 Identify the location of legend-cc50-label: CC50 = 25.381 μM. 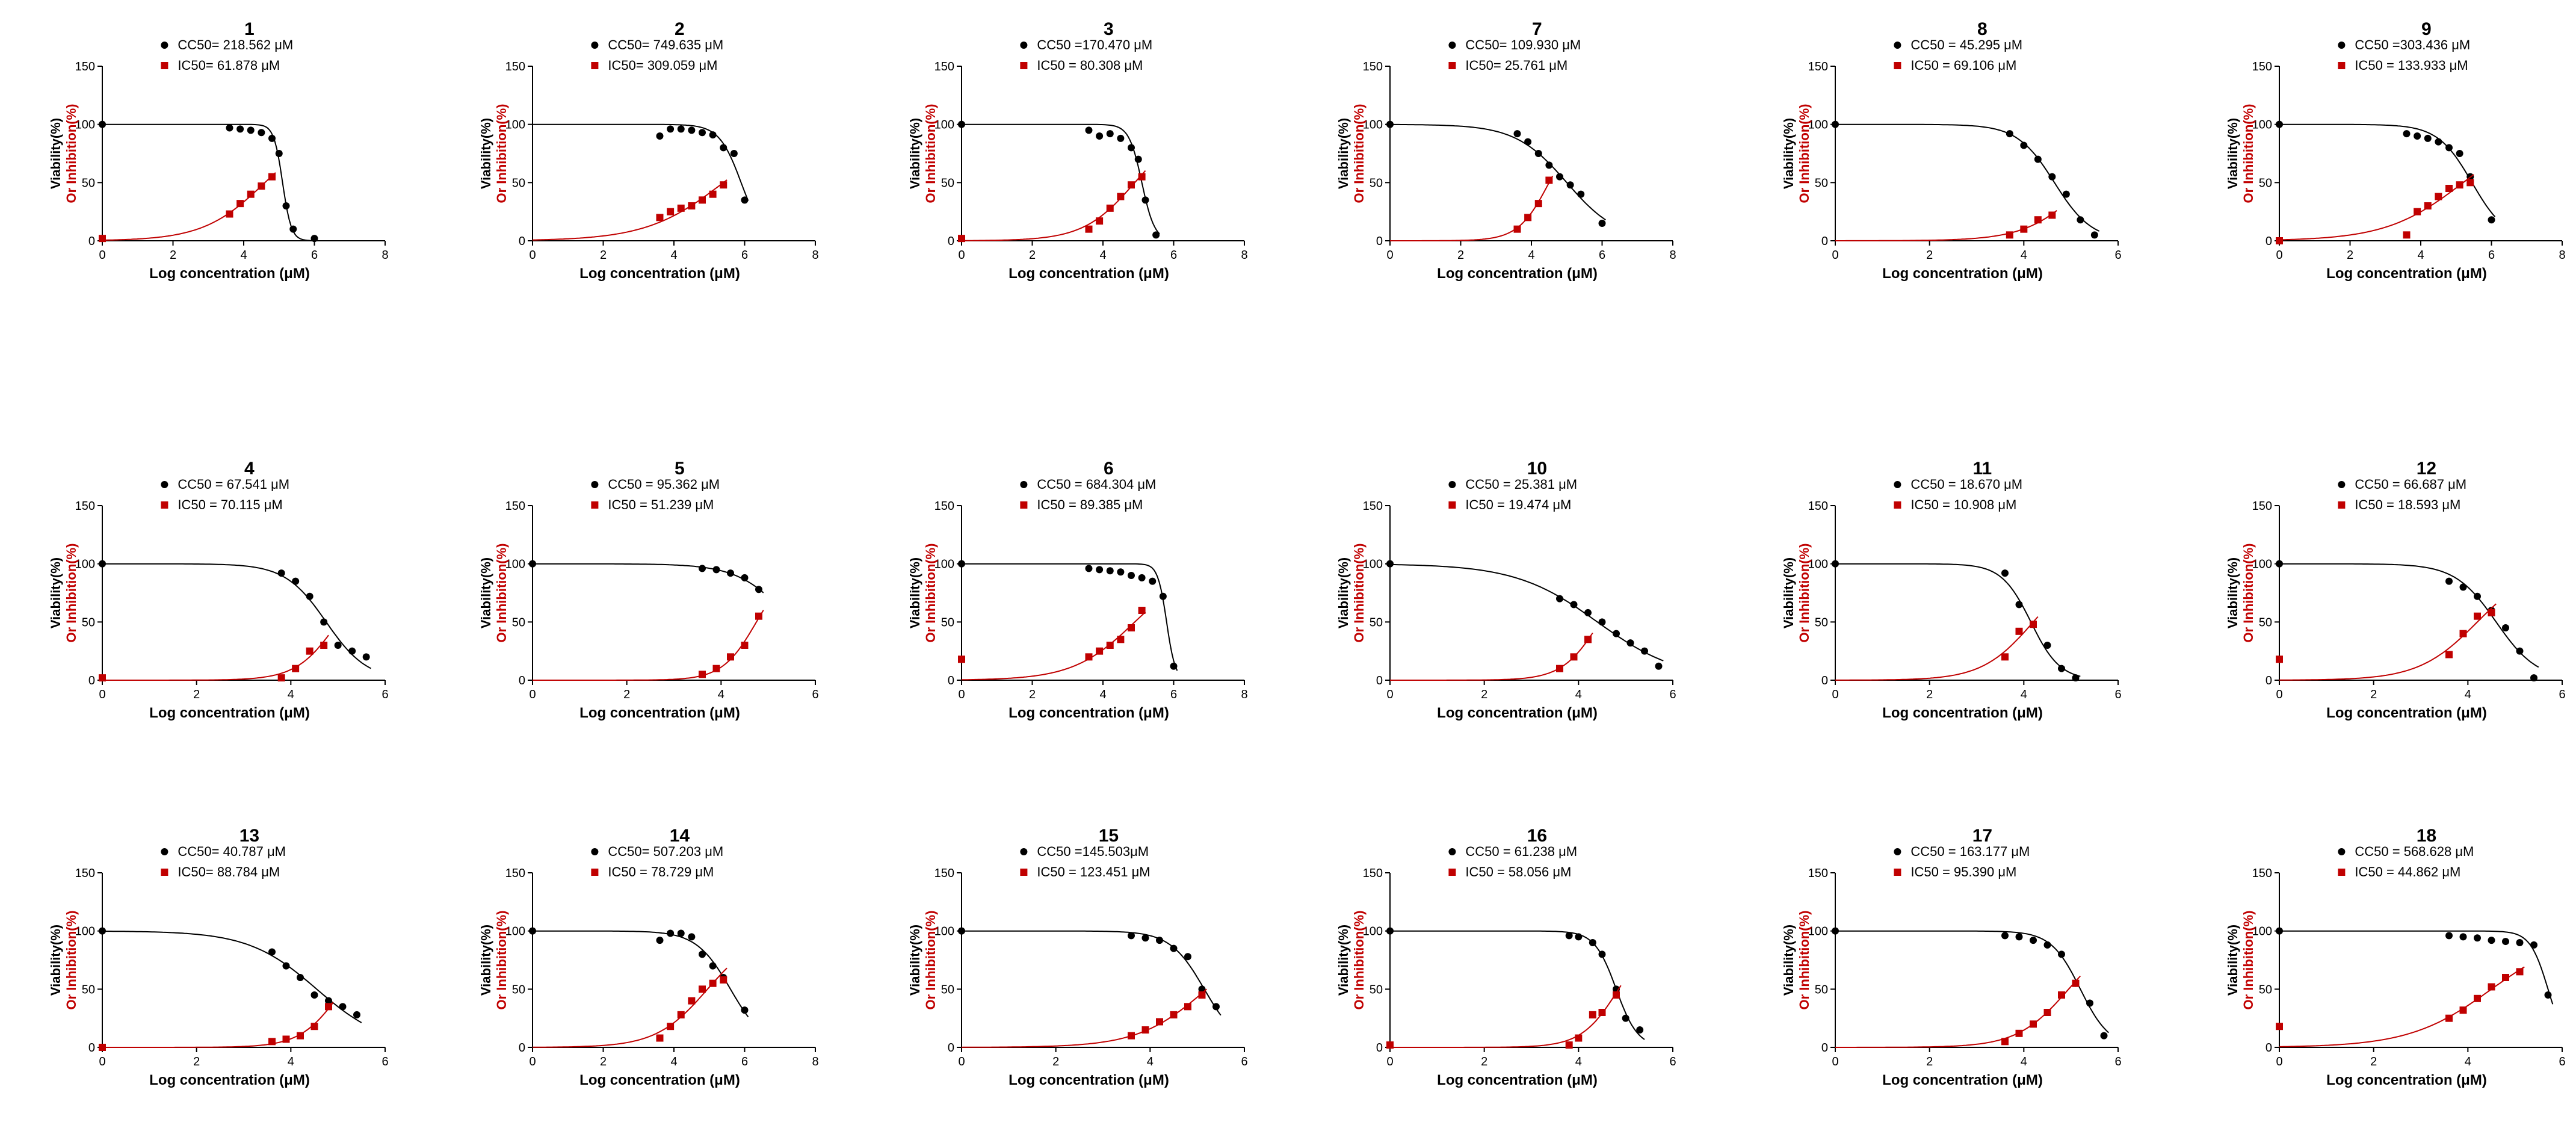
(1521, 484).